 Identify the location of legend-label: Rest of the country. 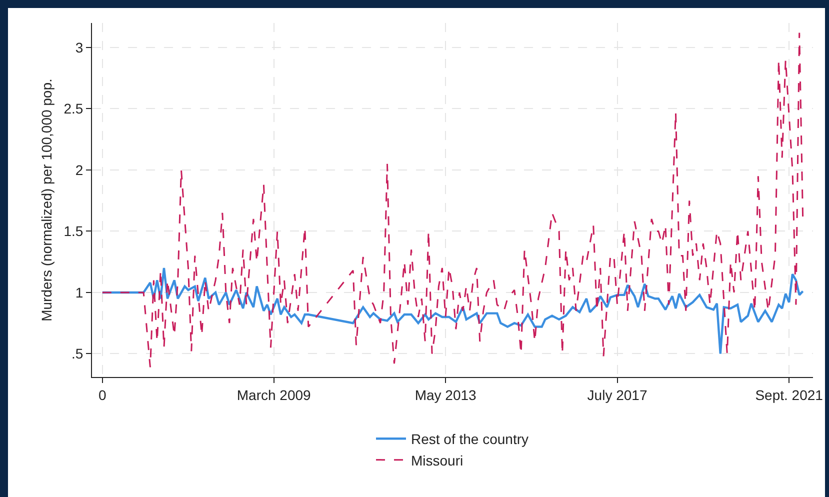
(470, 439).